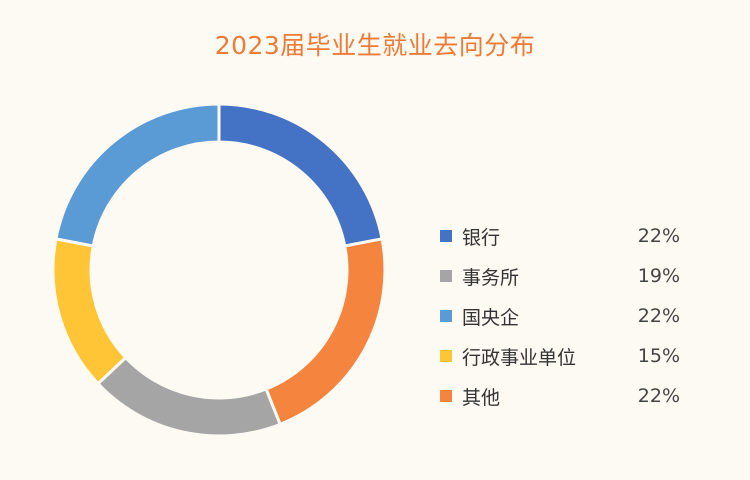 The width and height of the screenshot is (750, 480). What do you see at coordinates (565, 276) in the screenshot?
I see `legend-item-firm: 事务所 19%` at bounding box center [565, 276].